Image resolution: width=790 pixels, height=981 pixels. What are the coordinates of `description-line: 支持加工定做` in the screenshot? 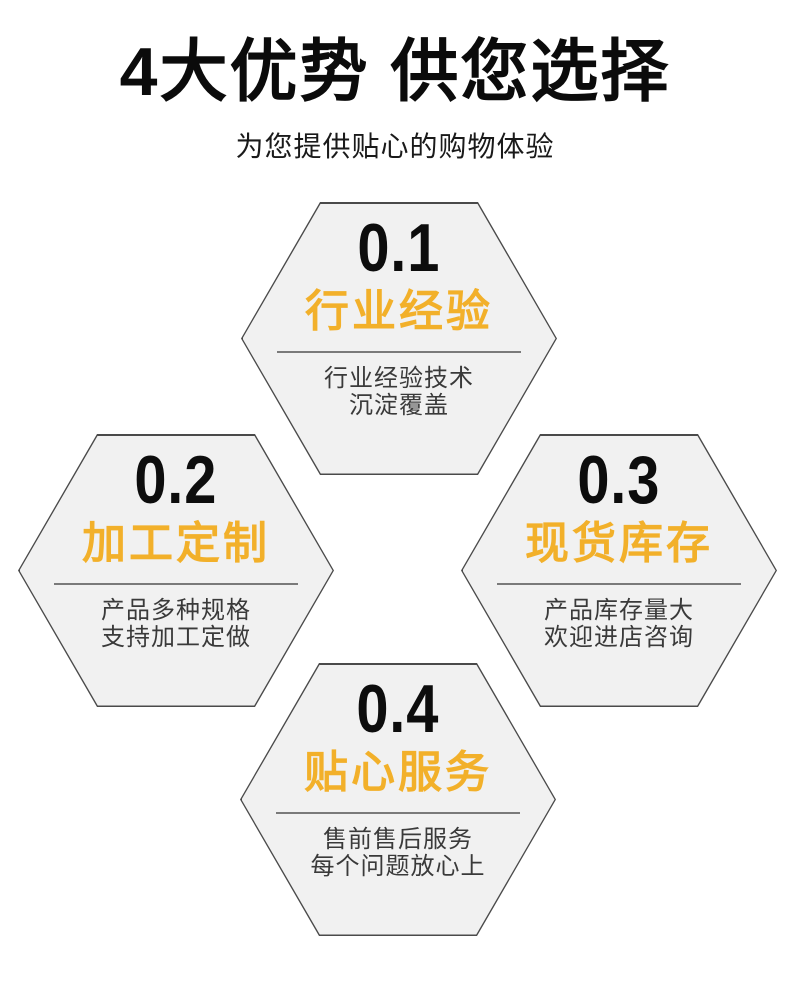 It's located at (176, 638).